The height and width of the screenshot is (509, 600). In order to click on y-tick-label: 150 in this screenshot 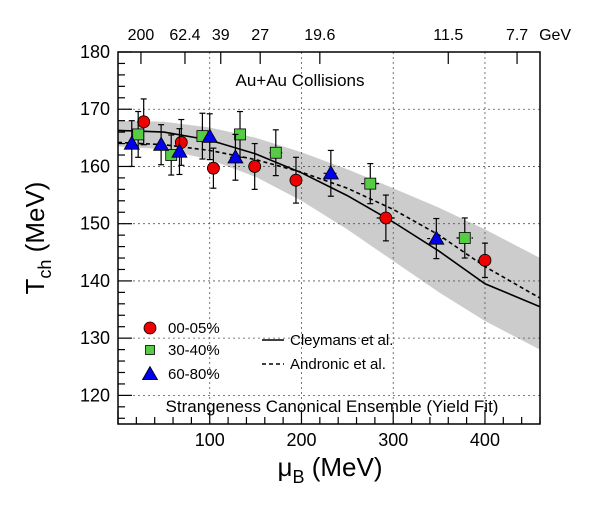, I will do `click(95, 224)`.